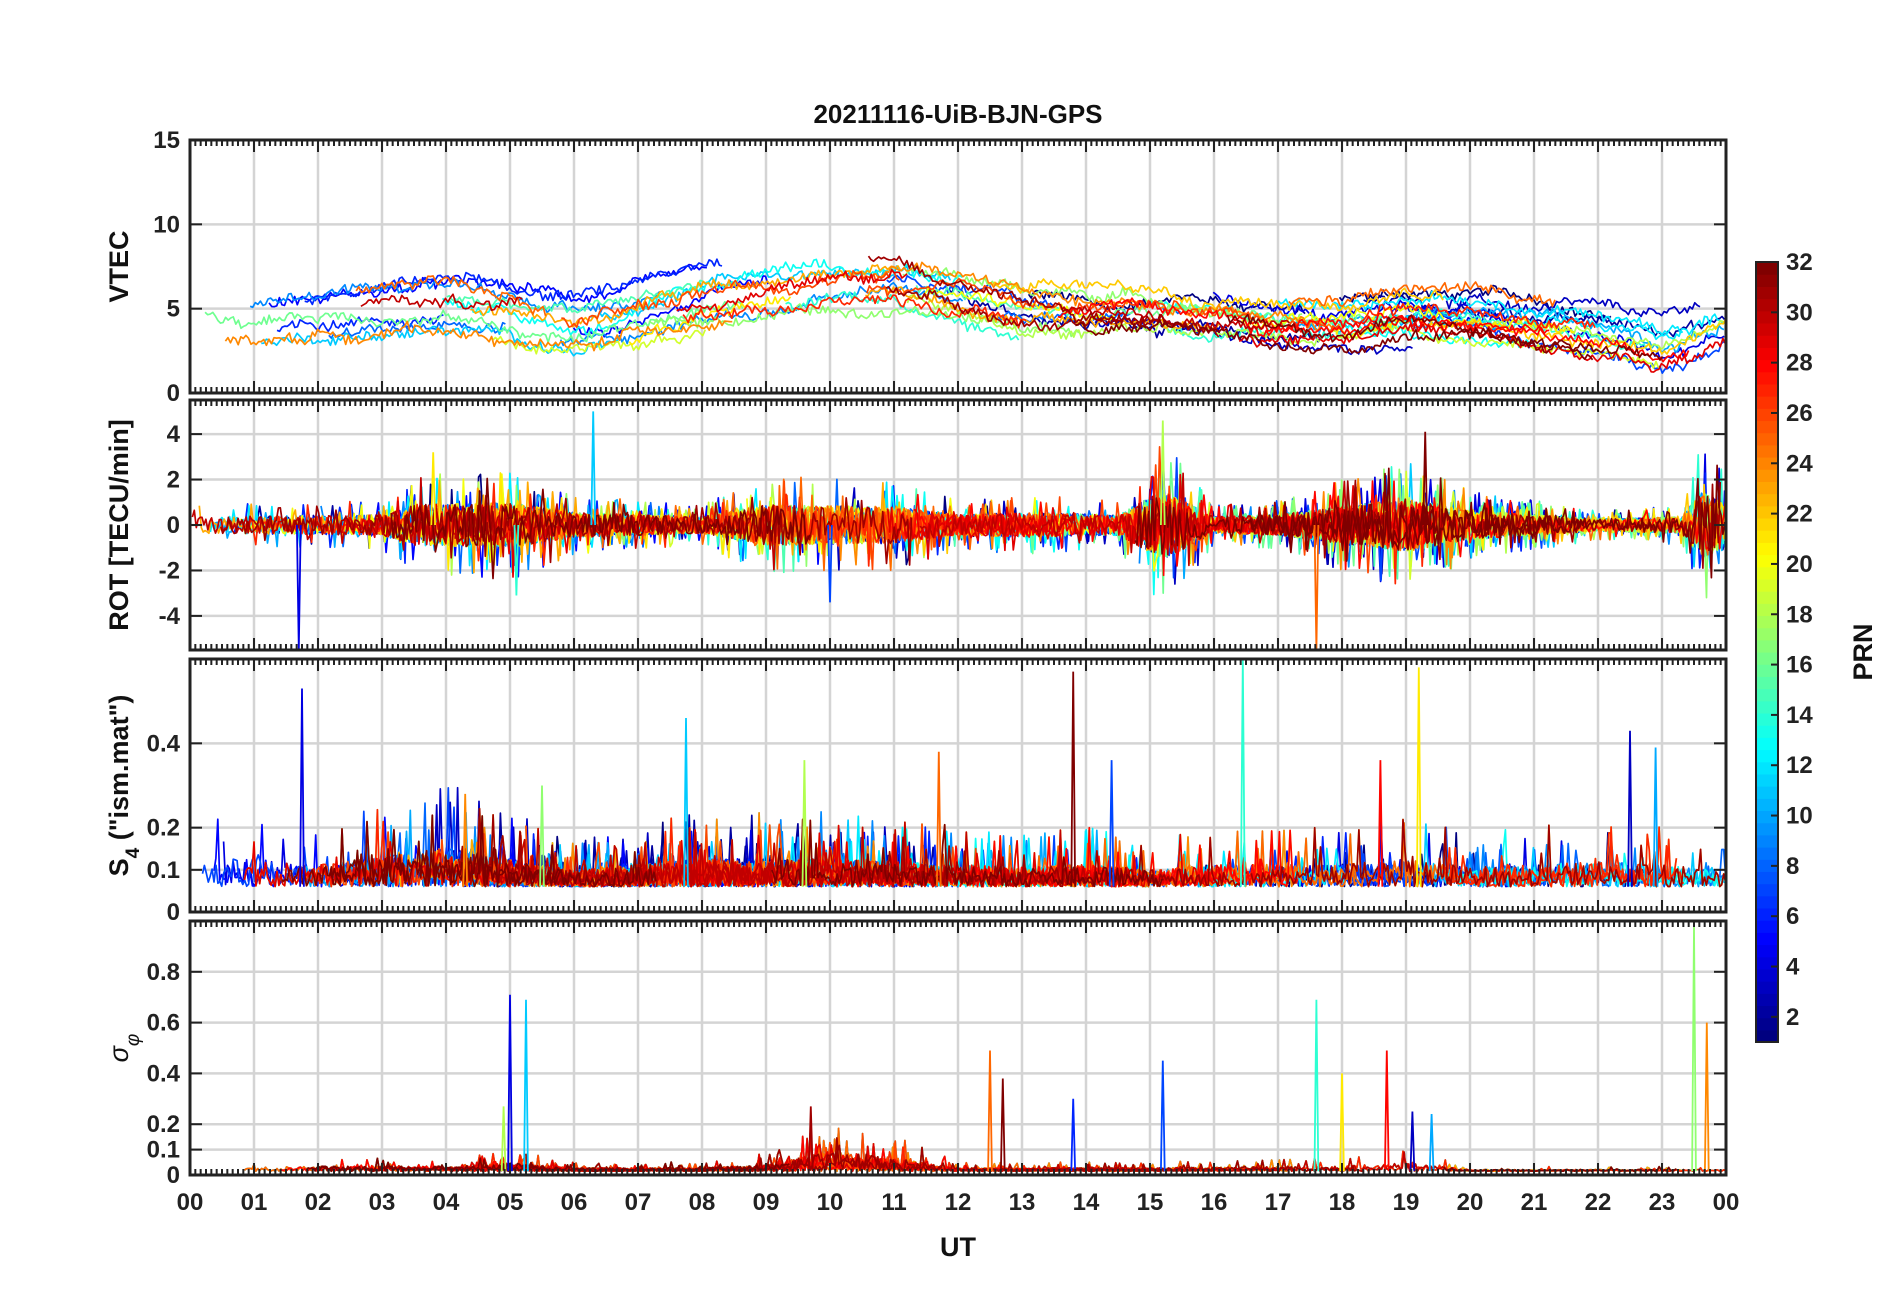 This screenshot has width=1902, height=1292. I want to click on y-axis-label: σφ, so click(124, 1048).